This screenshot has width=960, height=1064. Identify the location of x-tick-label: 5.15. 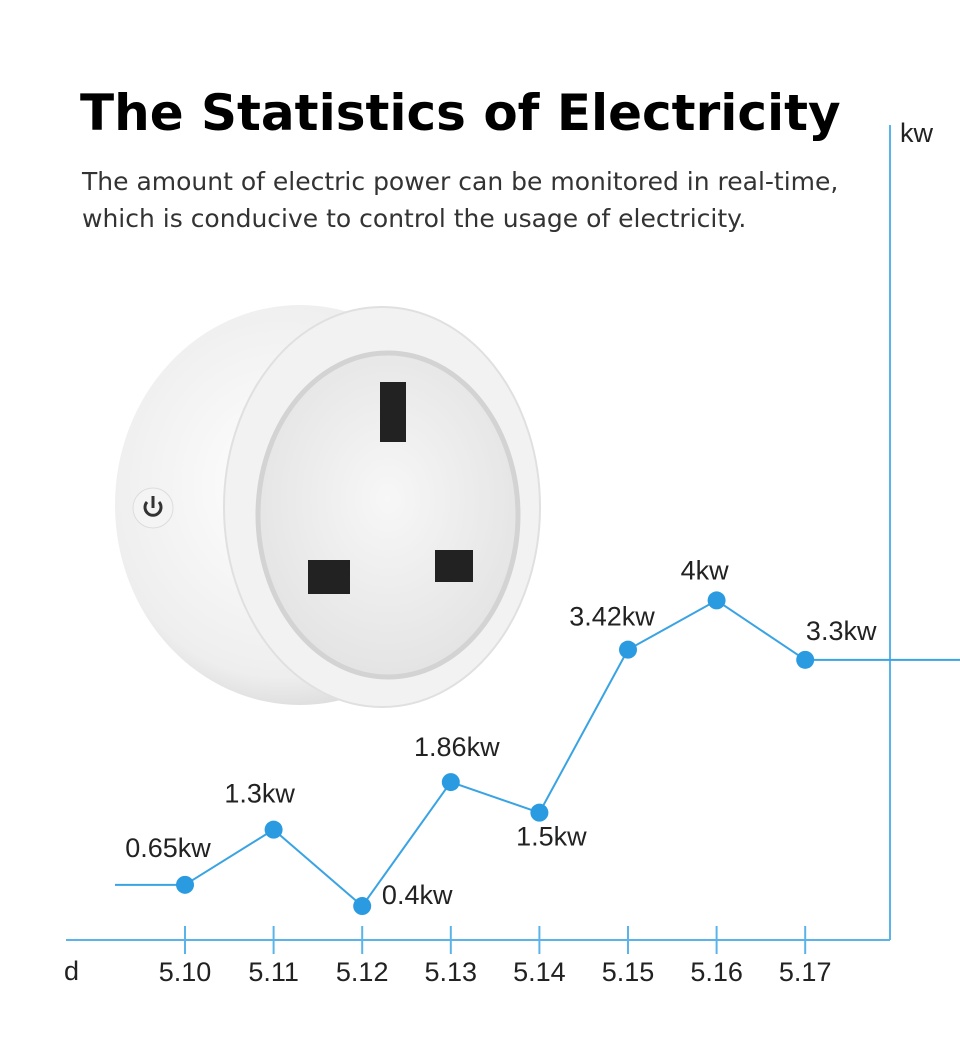
(628, 972).